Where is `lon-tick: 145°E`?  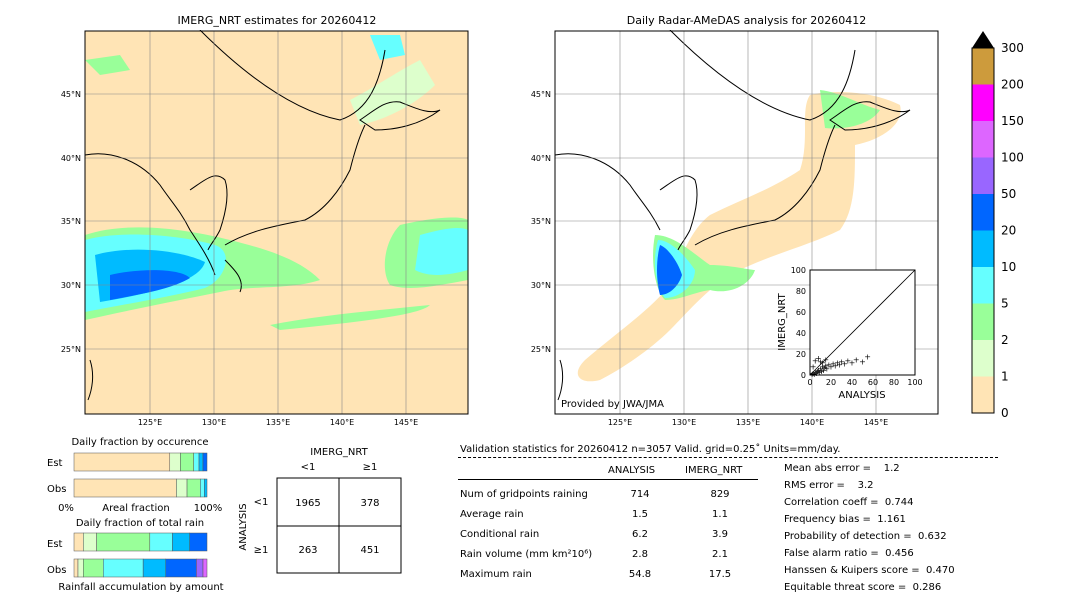
lon-tick: 145°E is located at coordinates (406, 422).